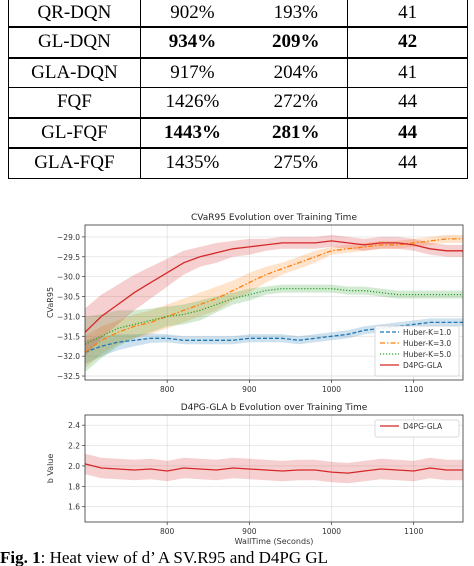 This screenshot has width=474, height=566. Describe the element at coordinates (274, 541) in the screenshot. I see `x-axis-label: WallTime (Seconds)` at that location.